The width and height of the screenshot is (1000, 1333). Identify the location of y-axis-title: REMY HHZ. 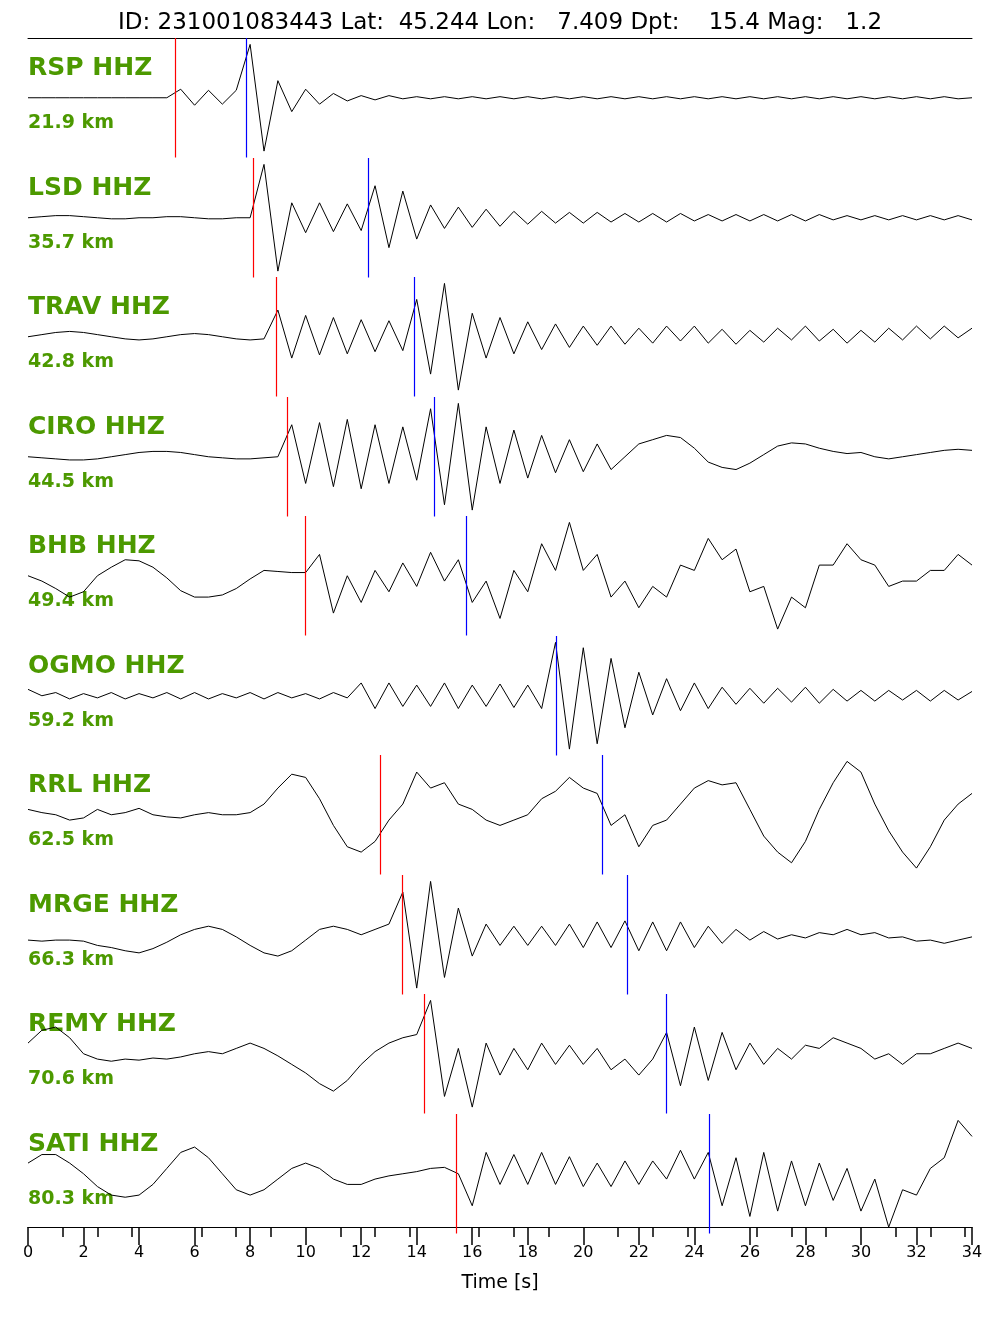
(102, 1022).